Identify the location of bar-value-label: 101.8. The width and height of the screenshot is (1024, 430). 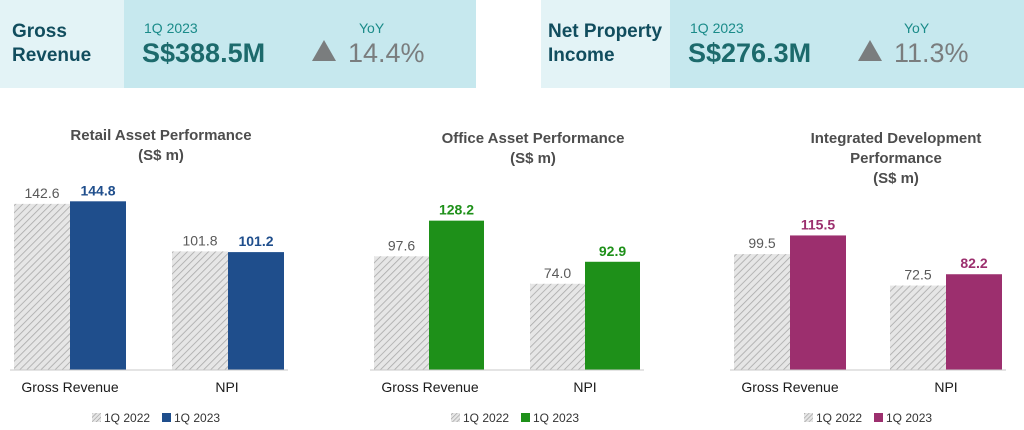
(199, 240).